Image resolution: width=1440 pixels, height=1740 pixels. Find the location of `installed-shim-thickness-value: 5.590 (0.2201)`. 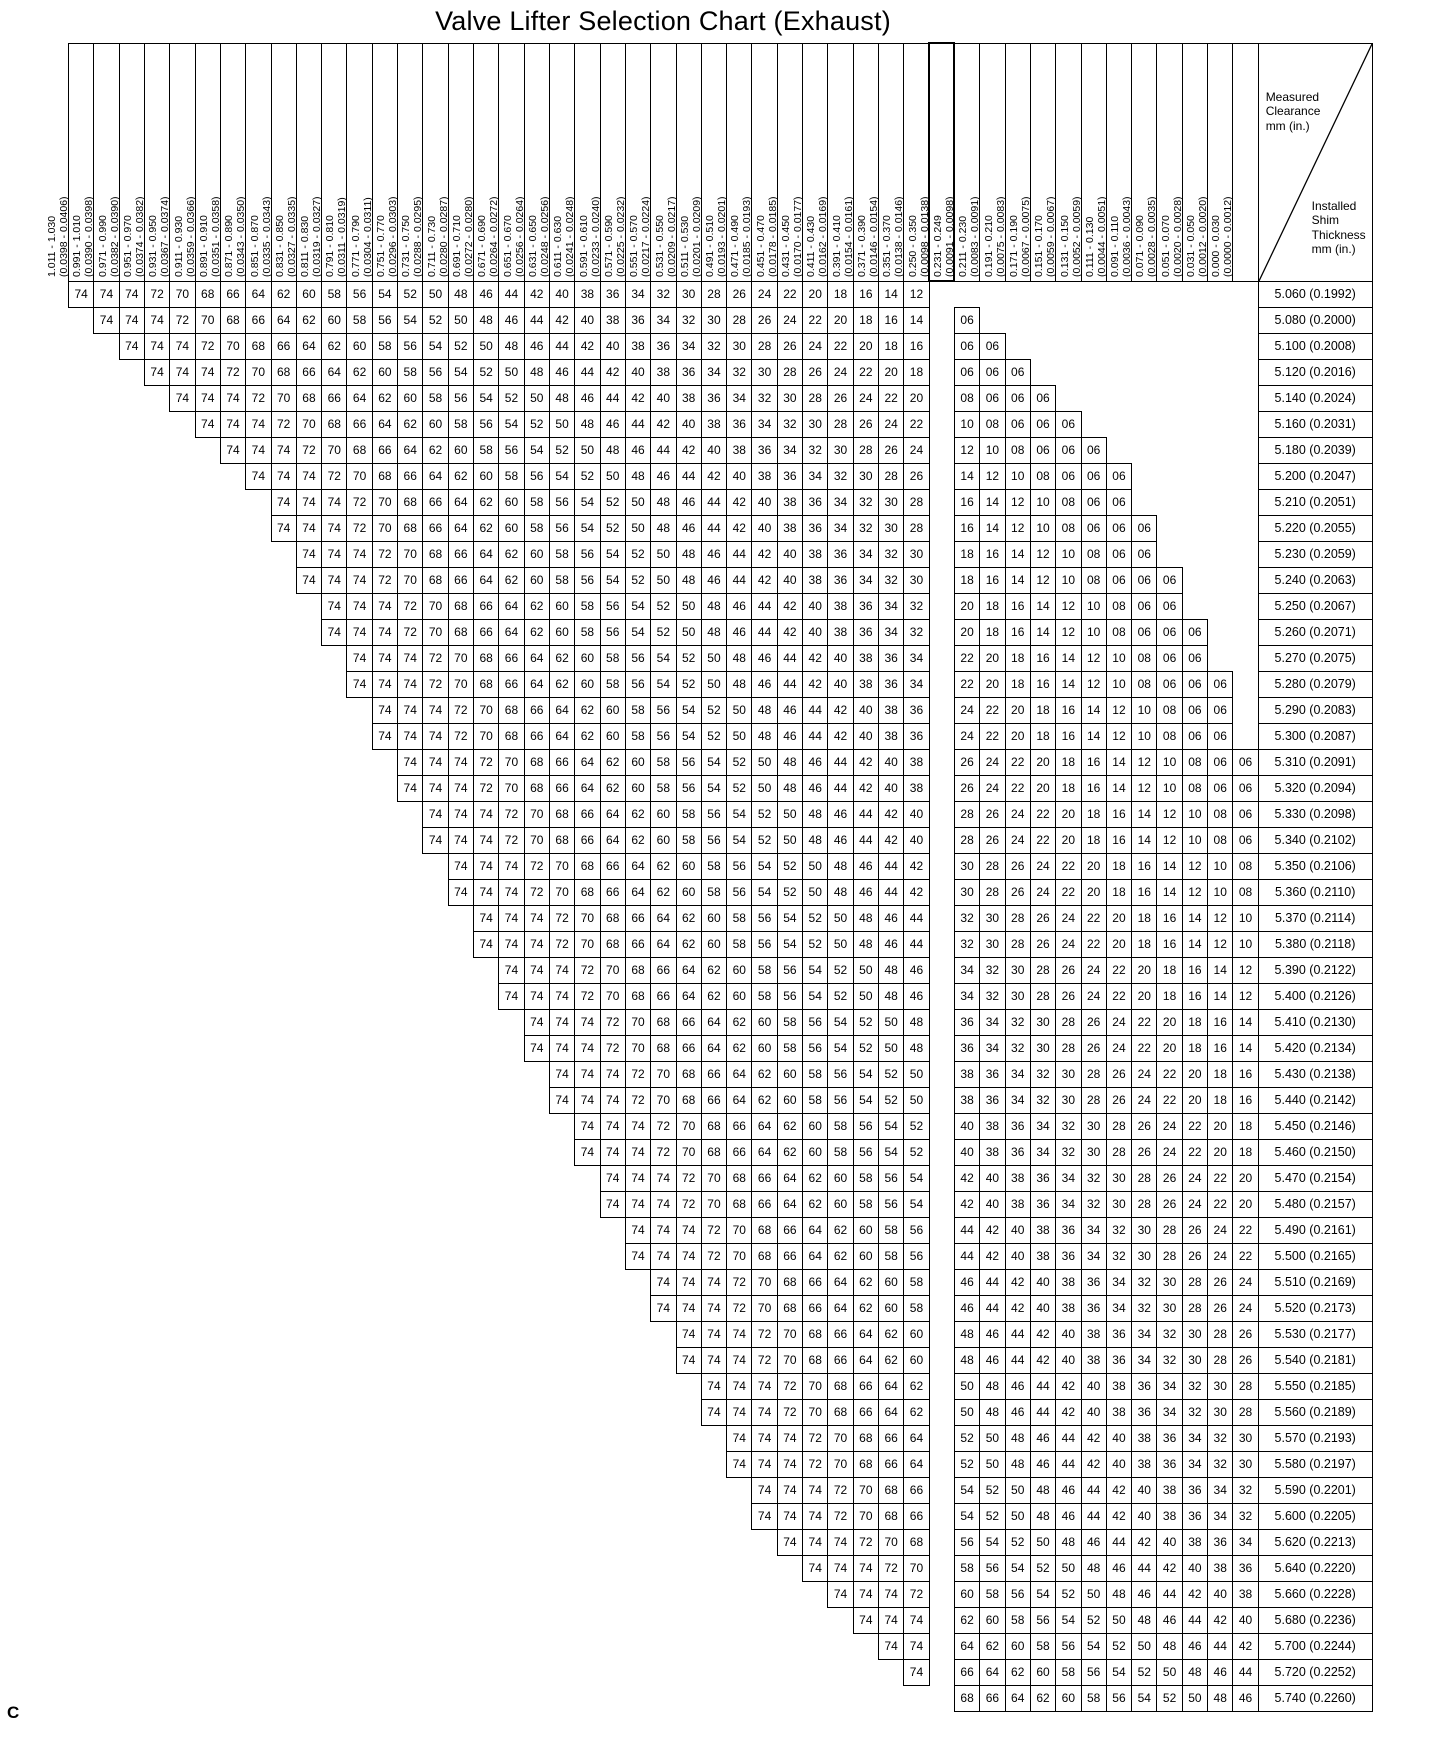

installed-shim-thickness-value: 5.590 (0.2201) is located at coordinates (1315, 1490).